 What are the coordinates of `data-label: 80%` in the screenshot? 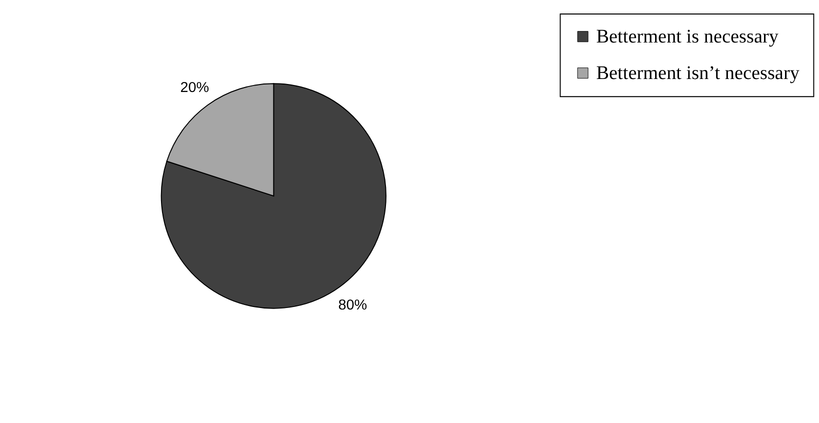 It's located at (353, 306).